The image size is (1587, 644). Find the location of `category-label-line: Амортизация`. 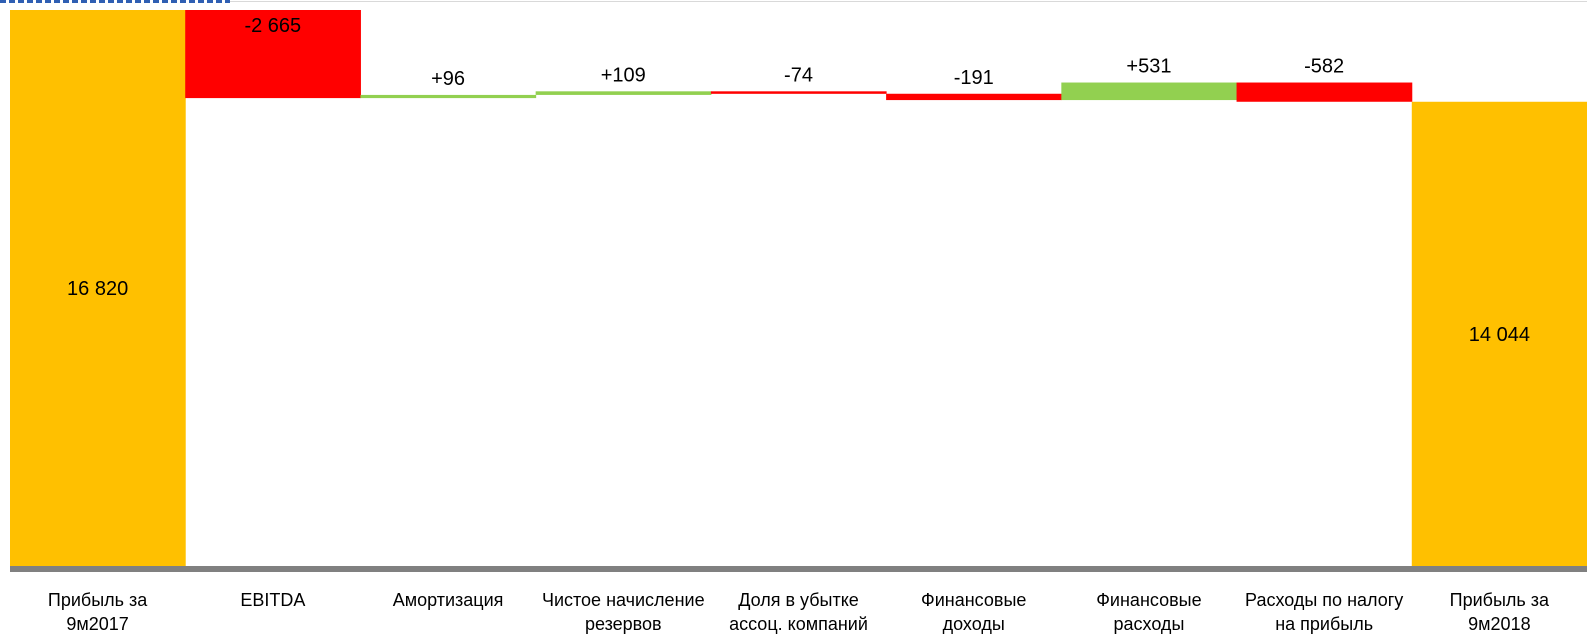

category-label-line: Амортизация is located at coordinates (448, 600).